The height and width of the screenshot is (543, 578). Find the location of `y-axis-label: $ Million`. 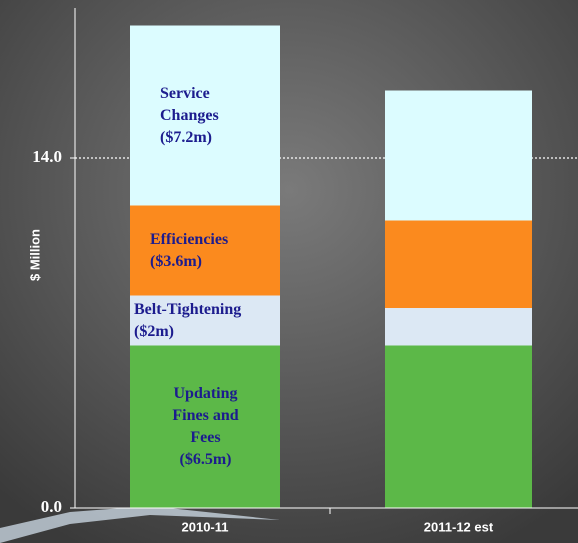

y-axis-label: $ Million is located at coordinates (34, 255).